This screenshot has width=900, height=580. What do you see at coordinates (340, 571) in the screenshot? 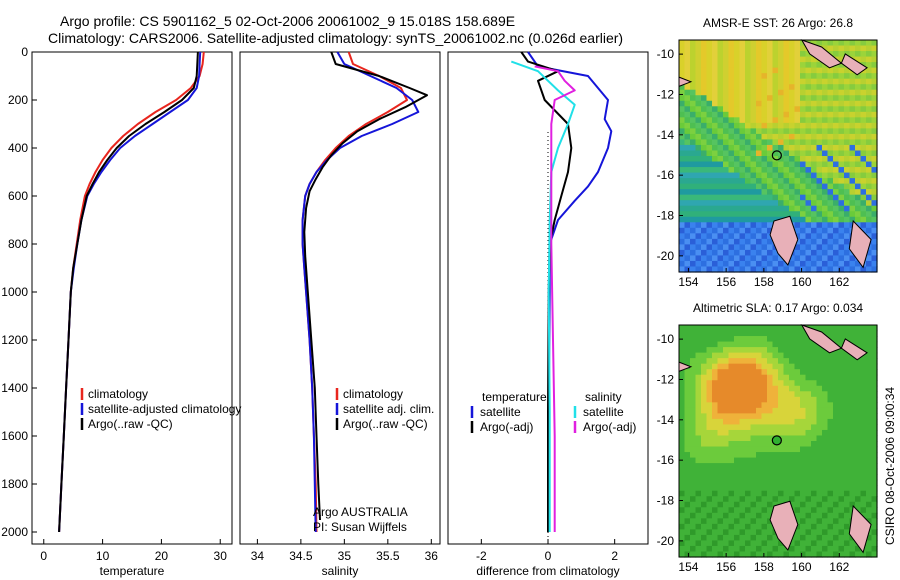
I see `salinity-x-axis-label: salinity` at bounding box center [340, 571].